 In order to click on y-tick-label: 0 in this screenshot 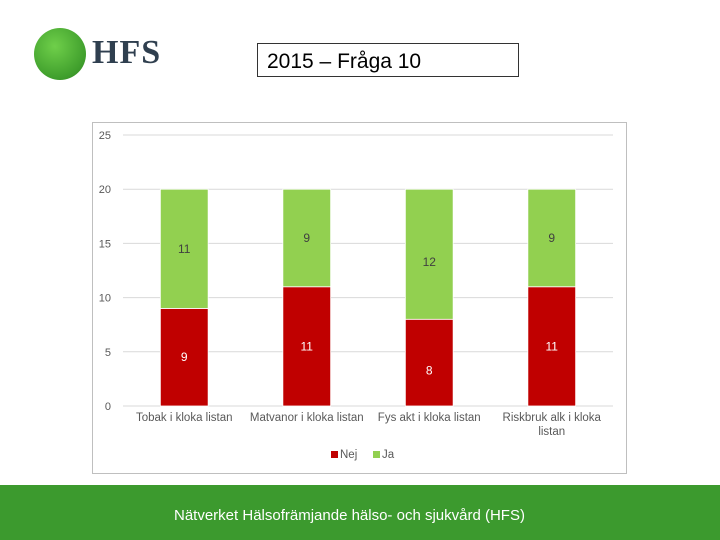, I will do `click(108, 407)`.